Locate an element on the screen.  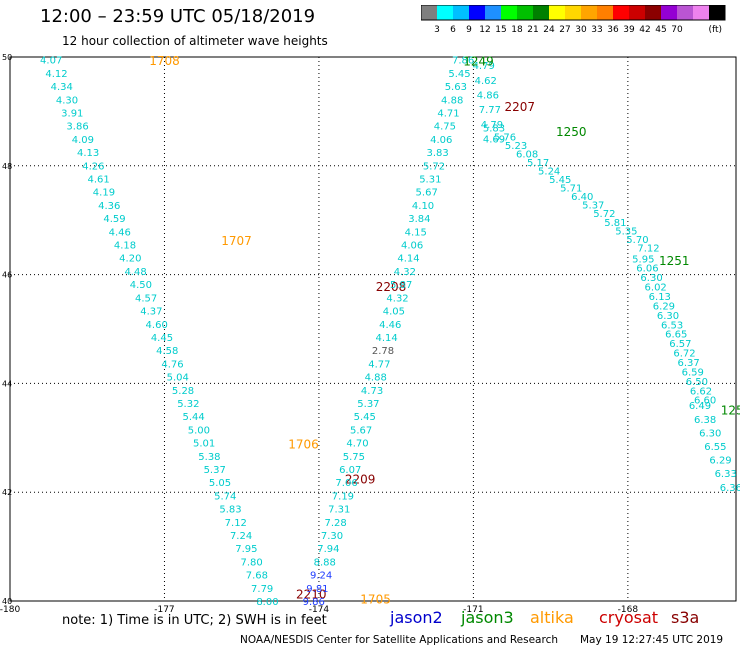
swh-value-label: 5.67 is located at coordinates (427, 193).